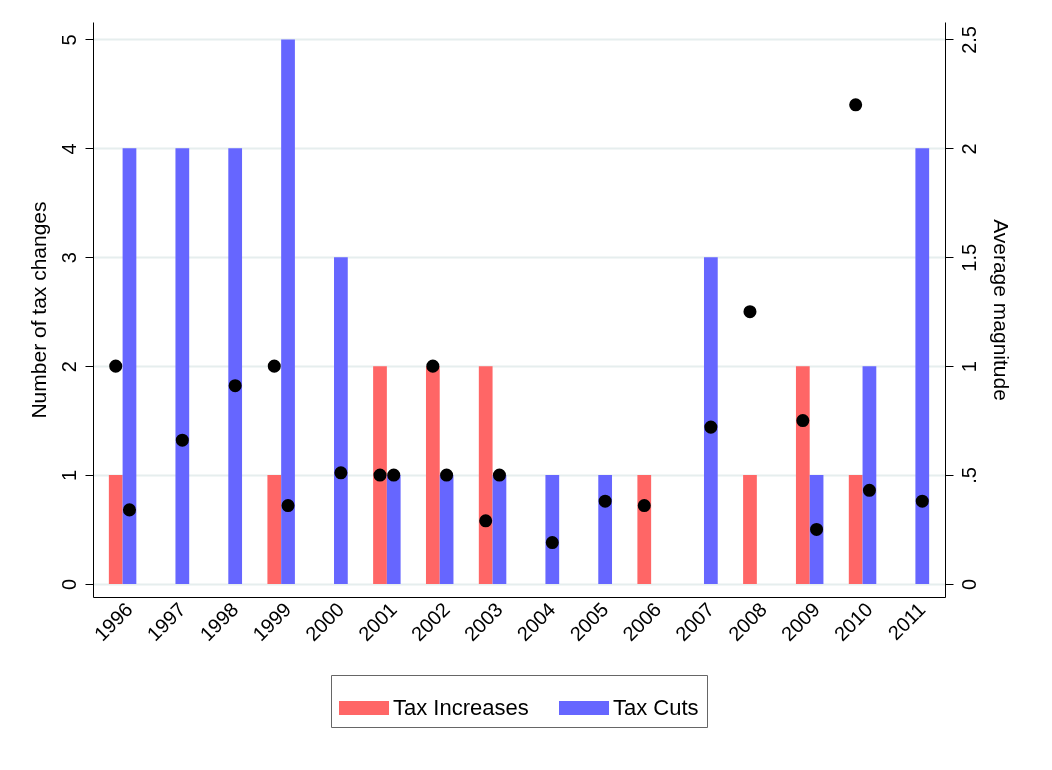 This screenshot has height=770, width=1052. Describe the element at coordinates (656, 707) in the screenshot. I see `legend-label: Tax Cuts` at that location.